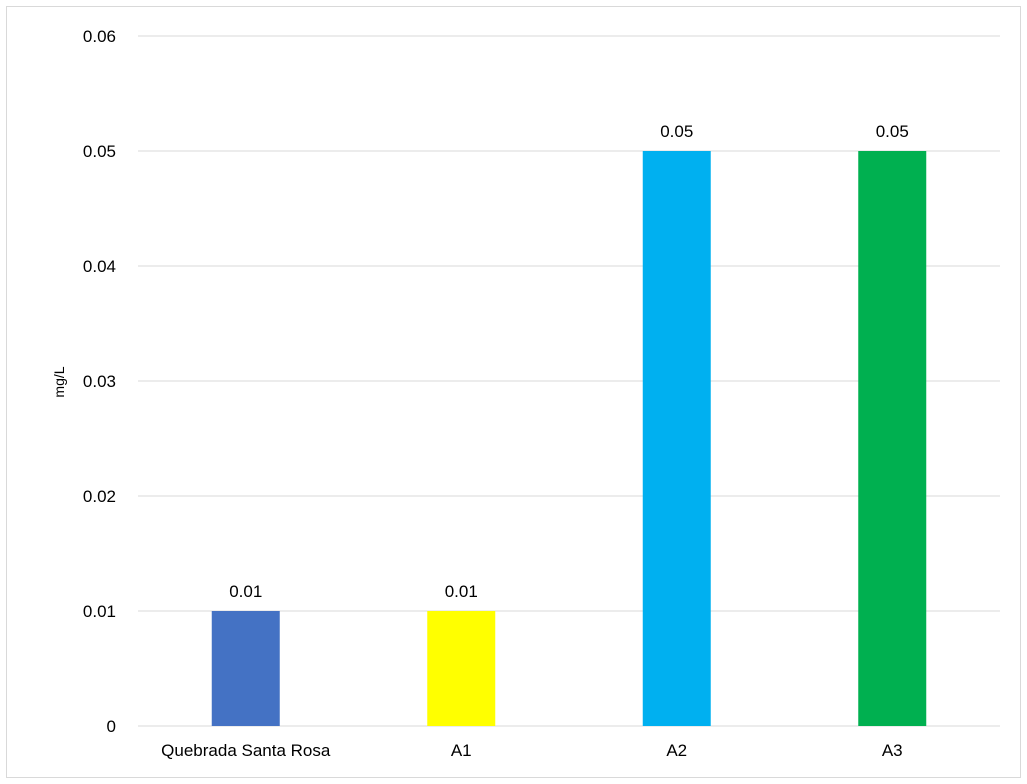  Describe the element at coordinates (99, 36) in the screenshot. I see `y-tick-label: 0.06` at that location.